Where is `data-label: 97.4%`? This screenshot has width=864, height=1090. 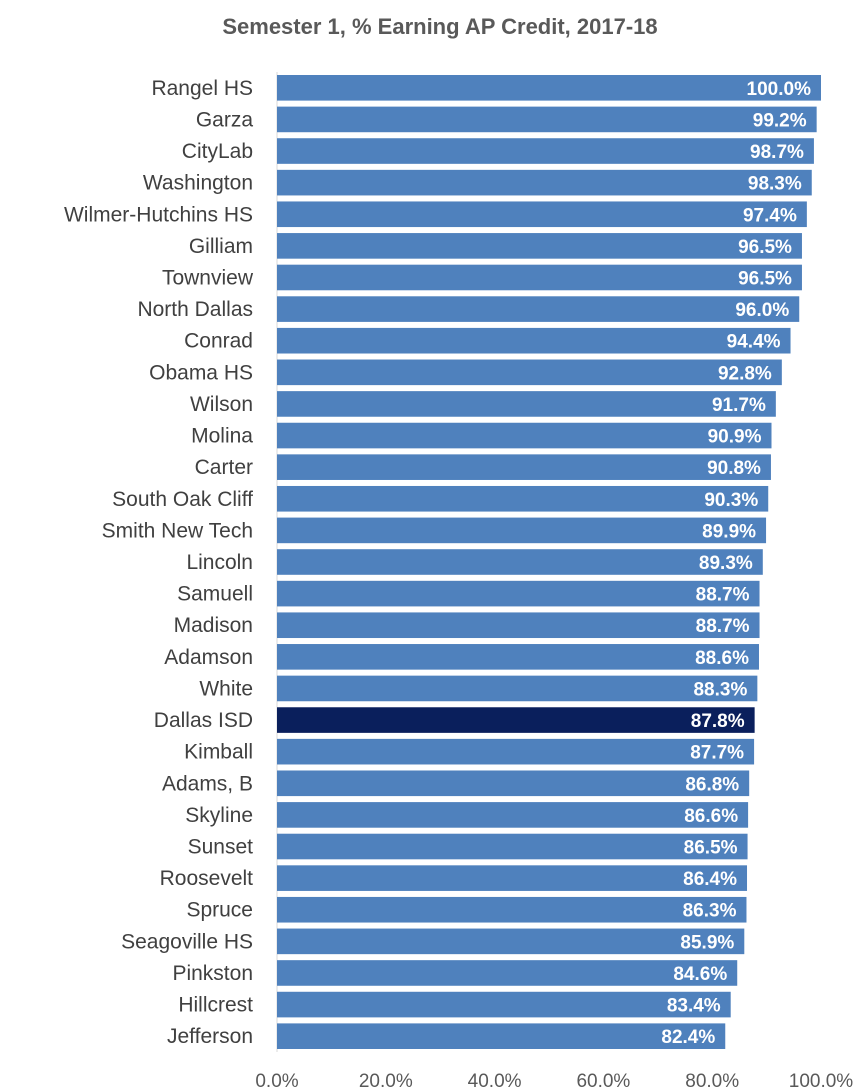 data-label: 97.4% is located at coordinates (770, 215).